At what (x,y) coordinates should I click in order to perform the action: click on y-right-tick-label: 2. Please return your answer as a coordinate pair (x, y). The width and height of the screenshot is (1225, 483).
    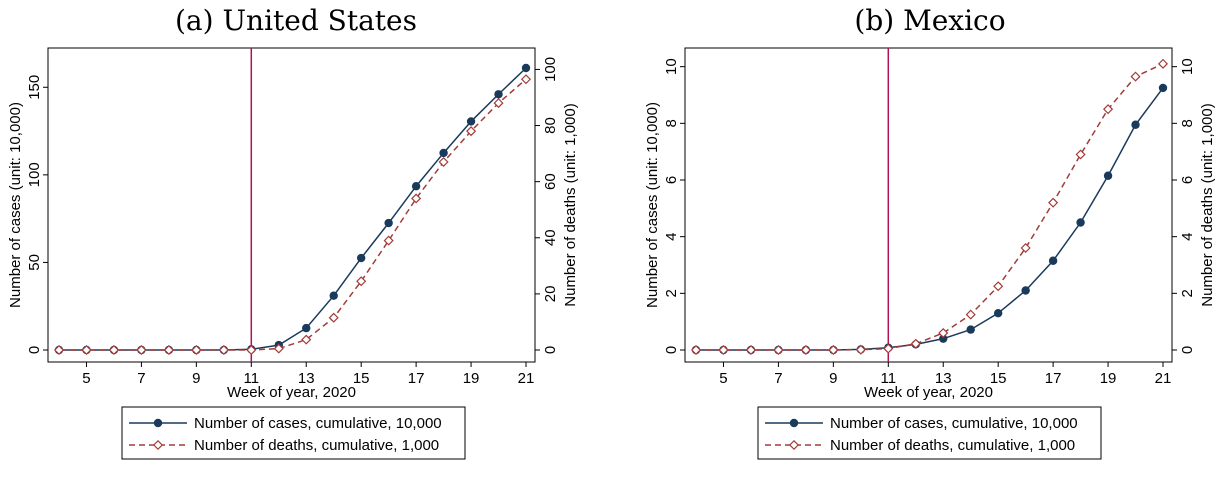
    Looking at the image, I should click on (1187, 293).